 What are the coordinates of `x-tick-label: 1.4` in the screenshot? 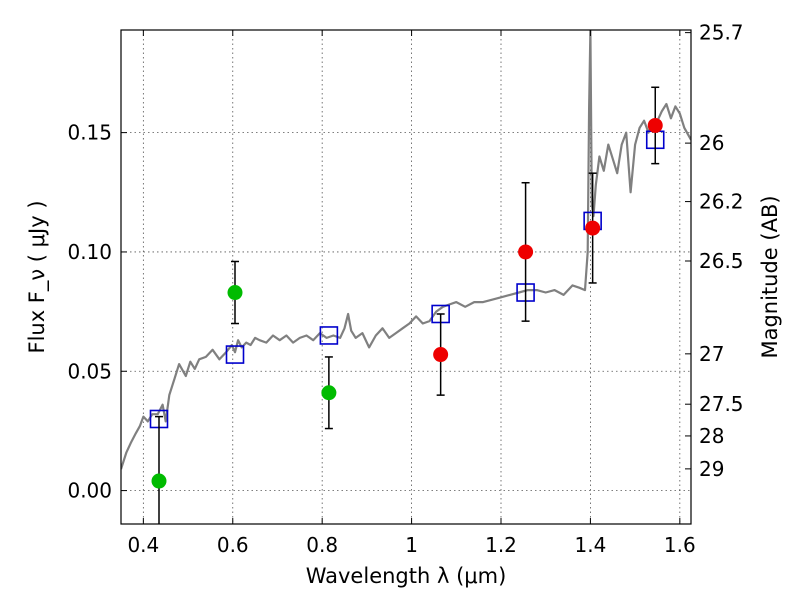 It's located at (591, 545).